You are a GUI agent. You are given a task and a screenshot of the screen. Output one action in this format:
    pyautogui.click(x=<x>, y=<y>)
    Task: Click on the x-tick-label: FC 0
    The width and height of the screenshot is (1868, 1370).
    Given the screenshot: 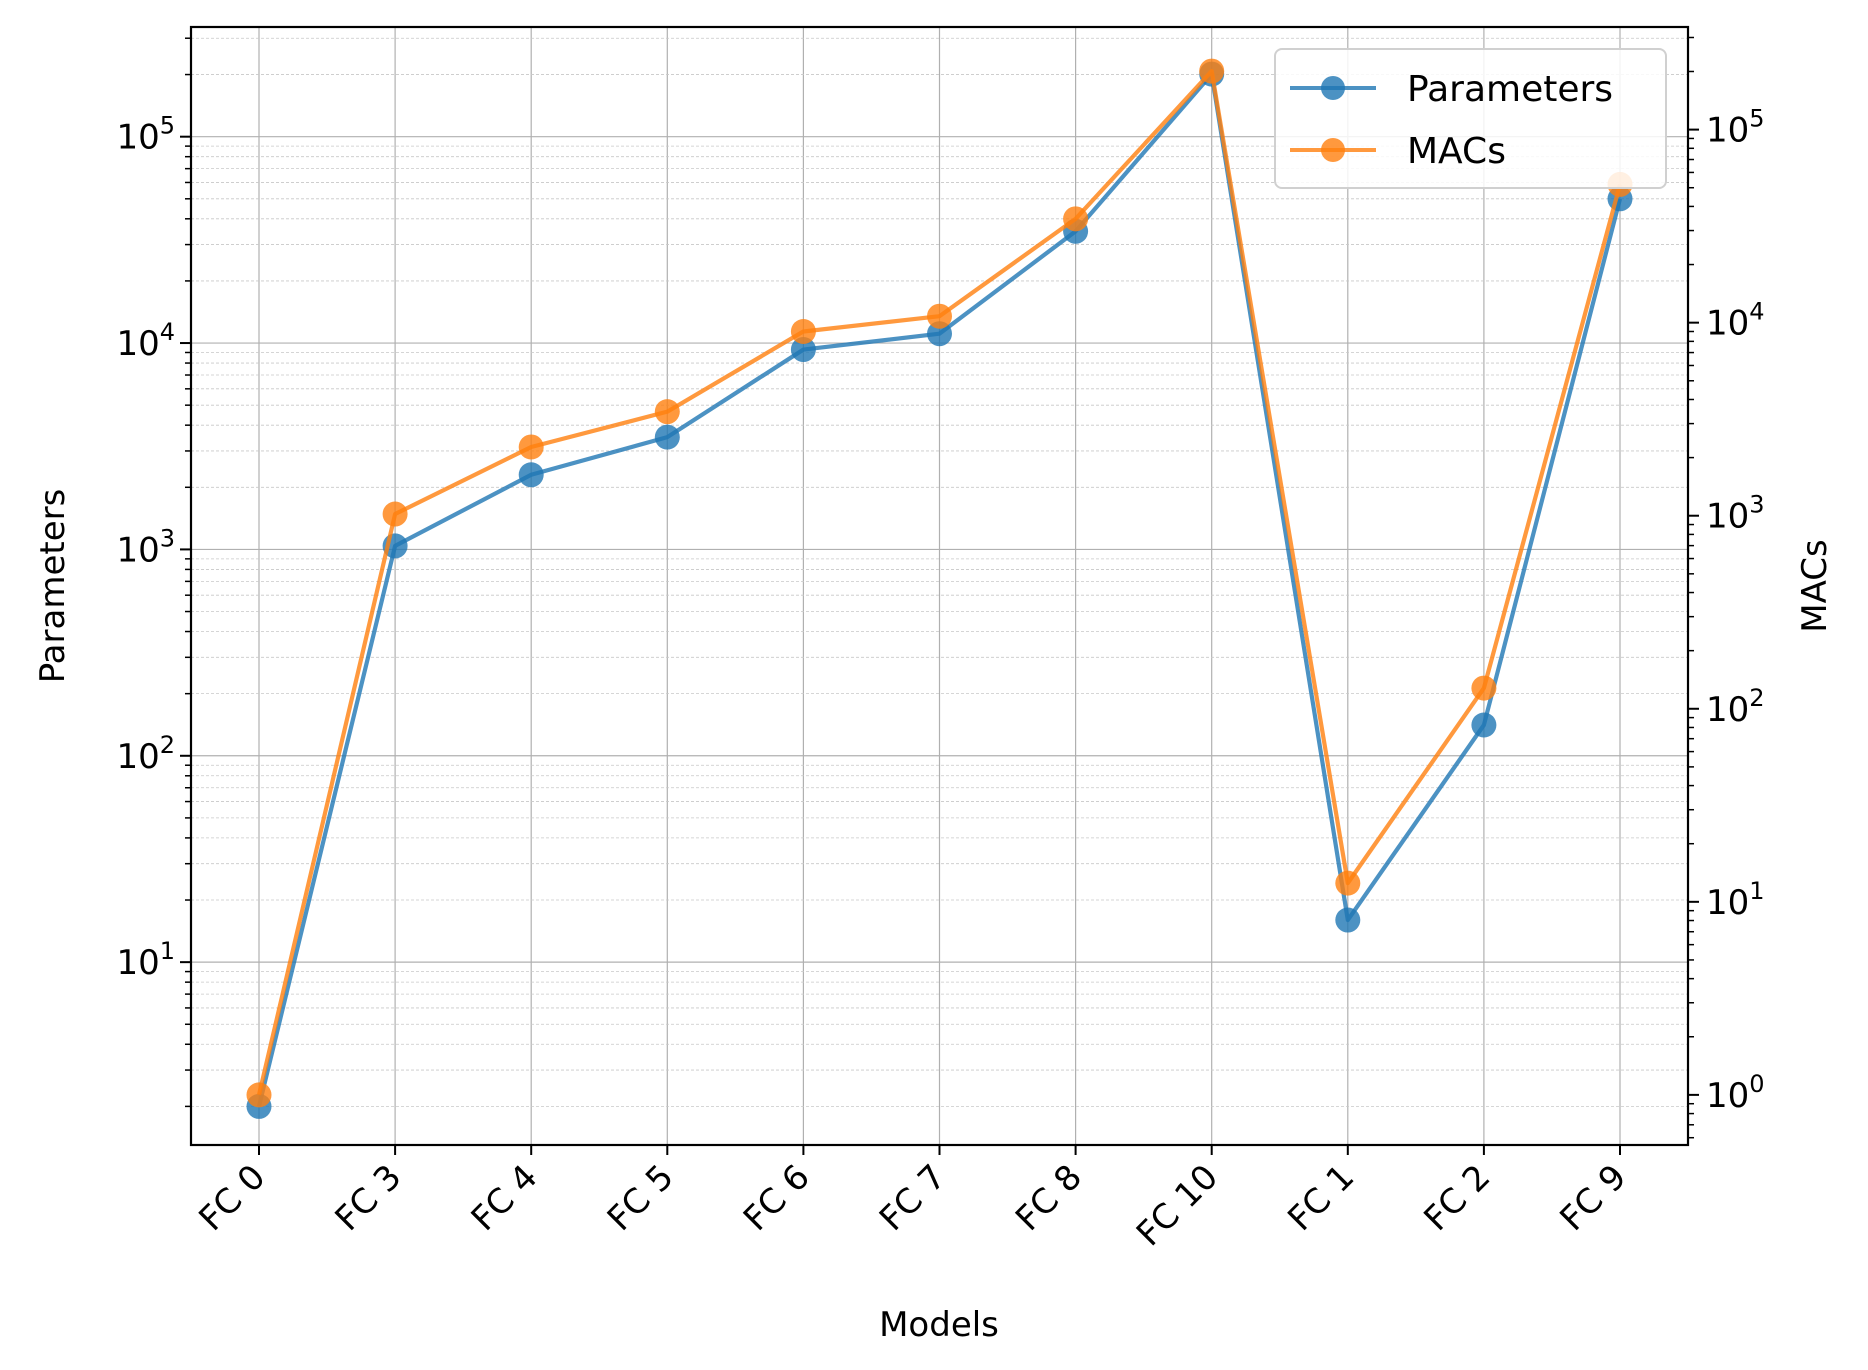 What is the action you would take?
    pyautogui.click(x=233, y=1198)
    